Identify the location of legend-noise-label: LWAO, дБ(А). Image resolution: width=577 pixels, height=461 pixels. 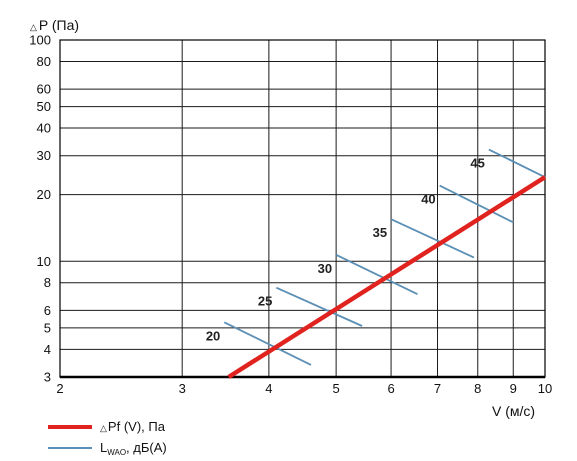
(133, 448).